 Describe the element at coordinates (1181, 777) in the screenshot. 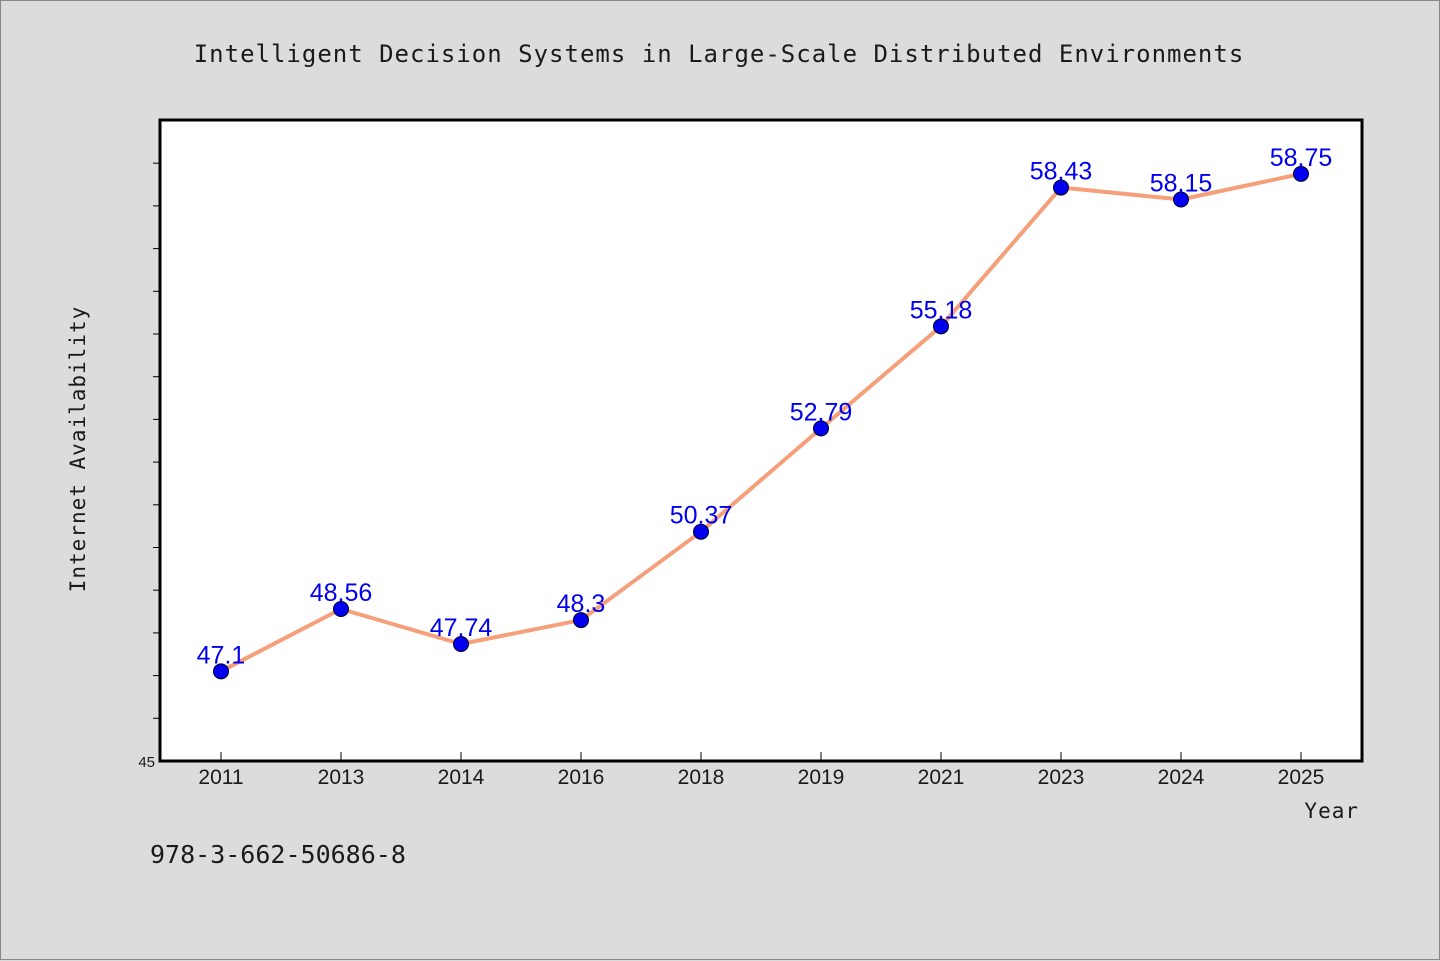

I see `x-tick-label: 2024` at that location.